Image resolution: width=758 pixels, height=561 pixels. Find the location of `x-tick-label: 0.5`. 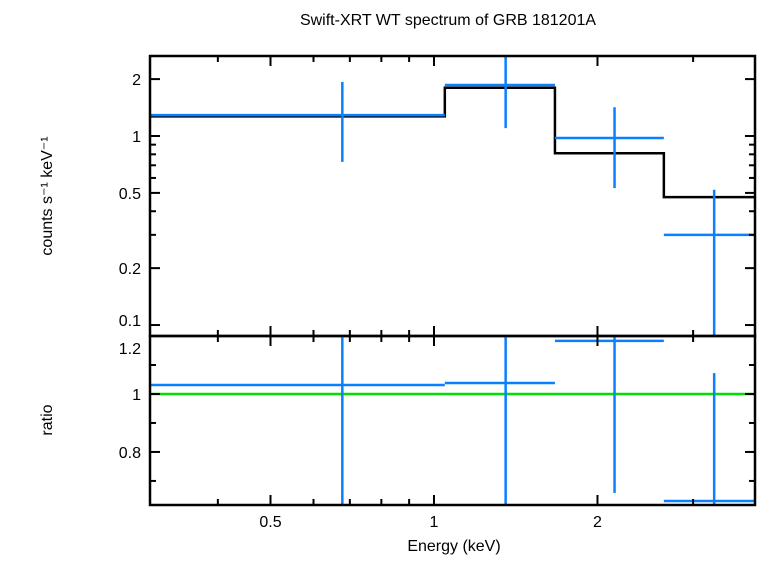

x-tick-label: 0.5 is located at coordinates (270, 522).